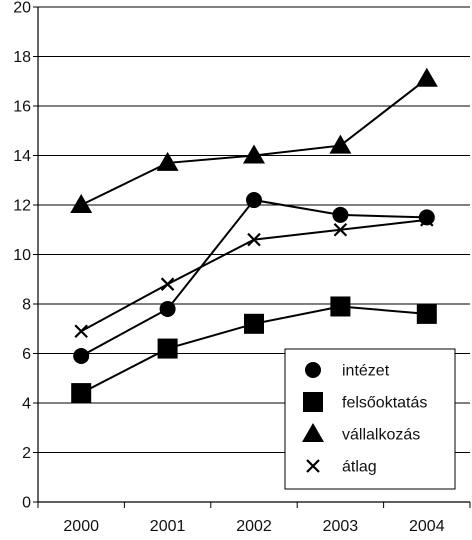 Image resolution: width=472 pixels, height=540 pixels. What do you see at coordinates (359, 467) in the screenshot?
I see `legend-label: átlag` at bounding box center [359, 467].